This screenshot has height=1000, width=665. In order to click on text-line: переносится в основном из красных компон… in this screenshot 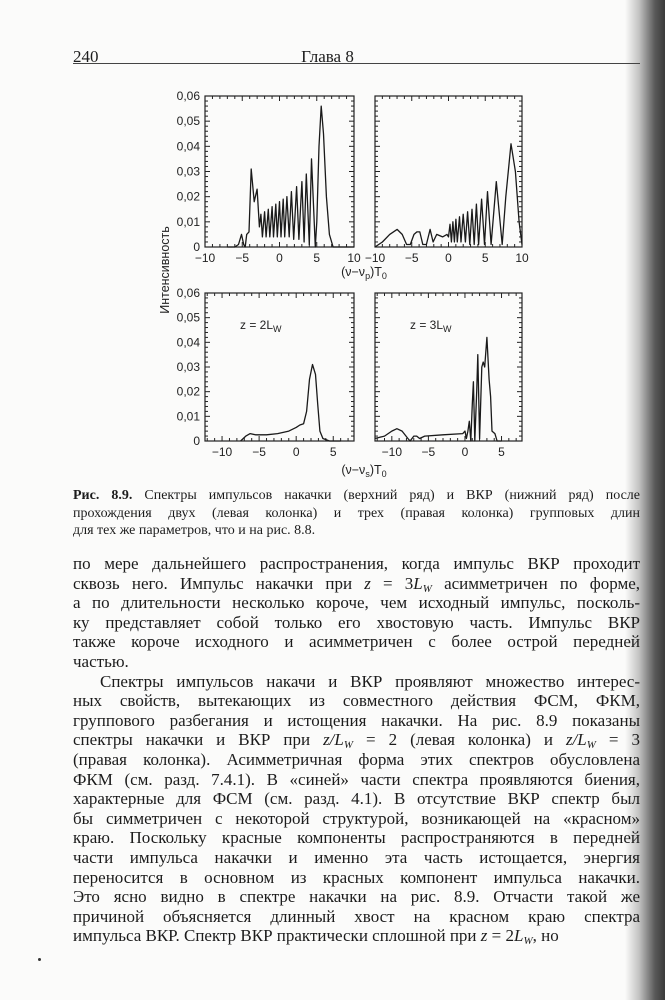, I will do `click(356, 878)`.